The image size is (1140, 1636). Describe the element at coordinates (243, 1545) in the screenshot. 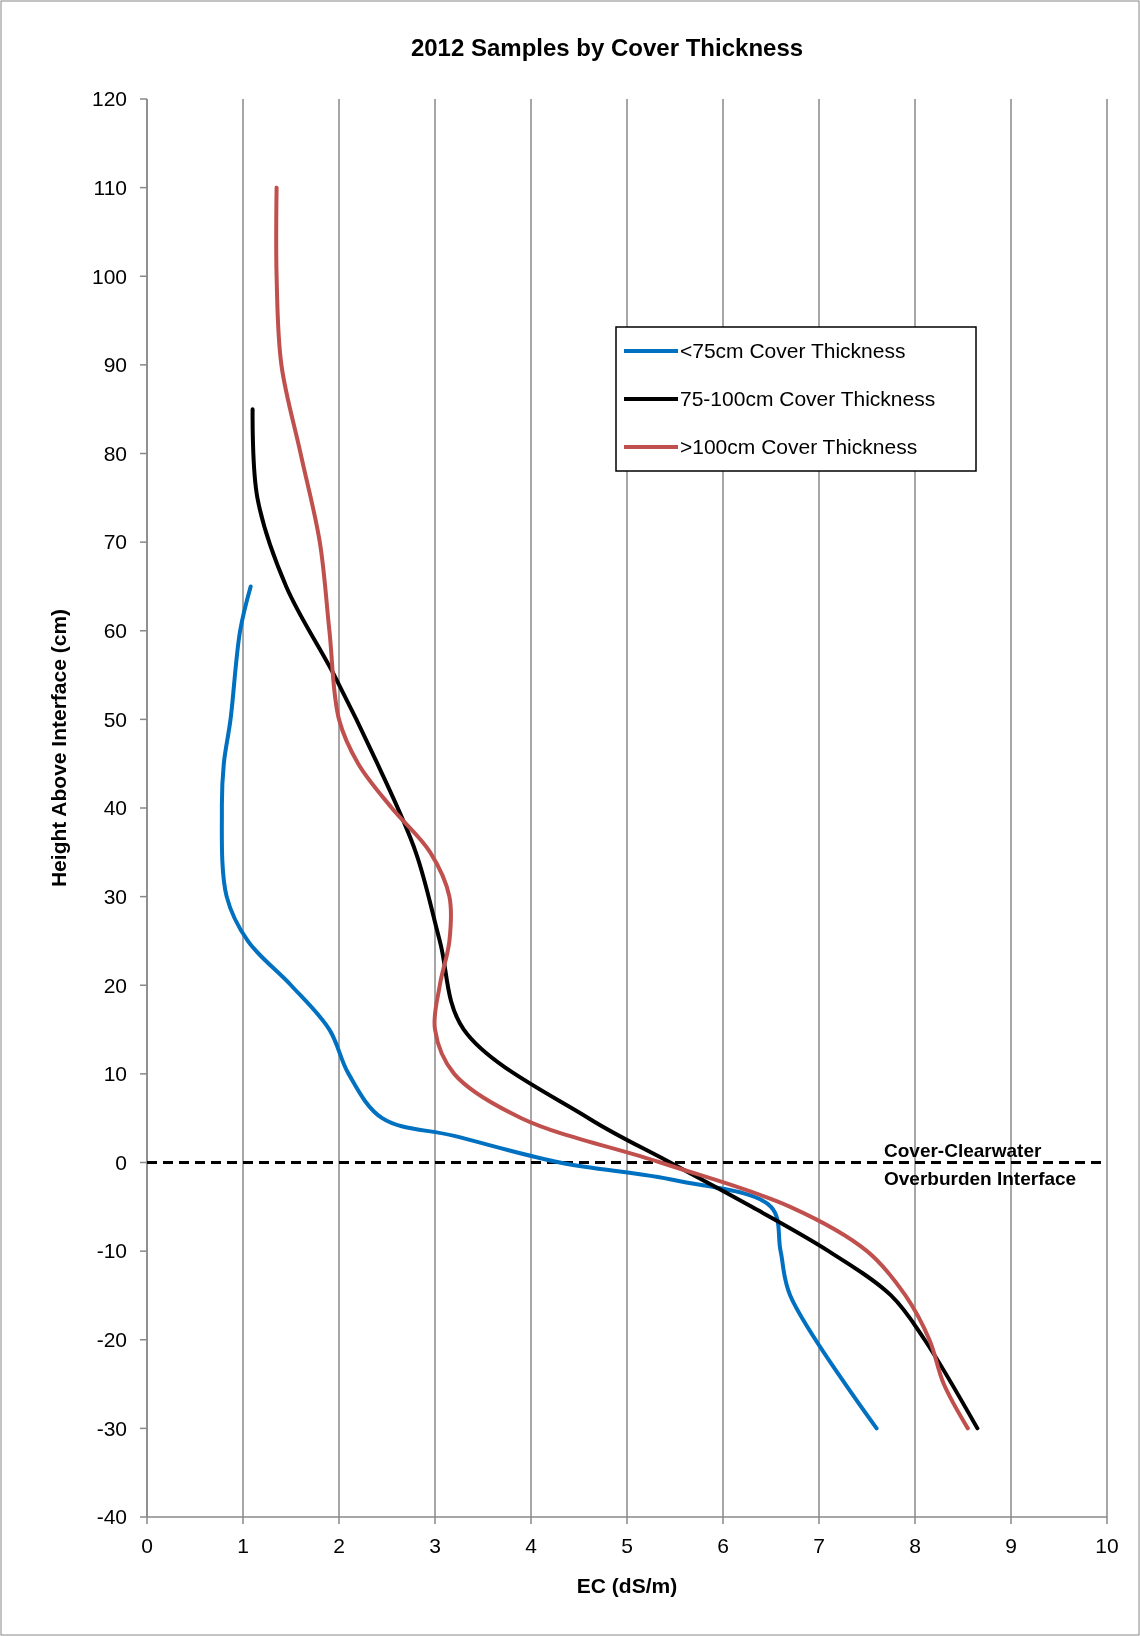

I see `x-tick-label: 1` at that location.